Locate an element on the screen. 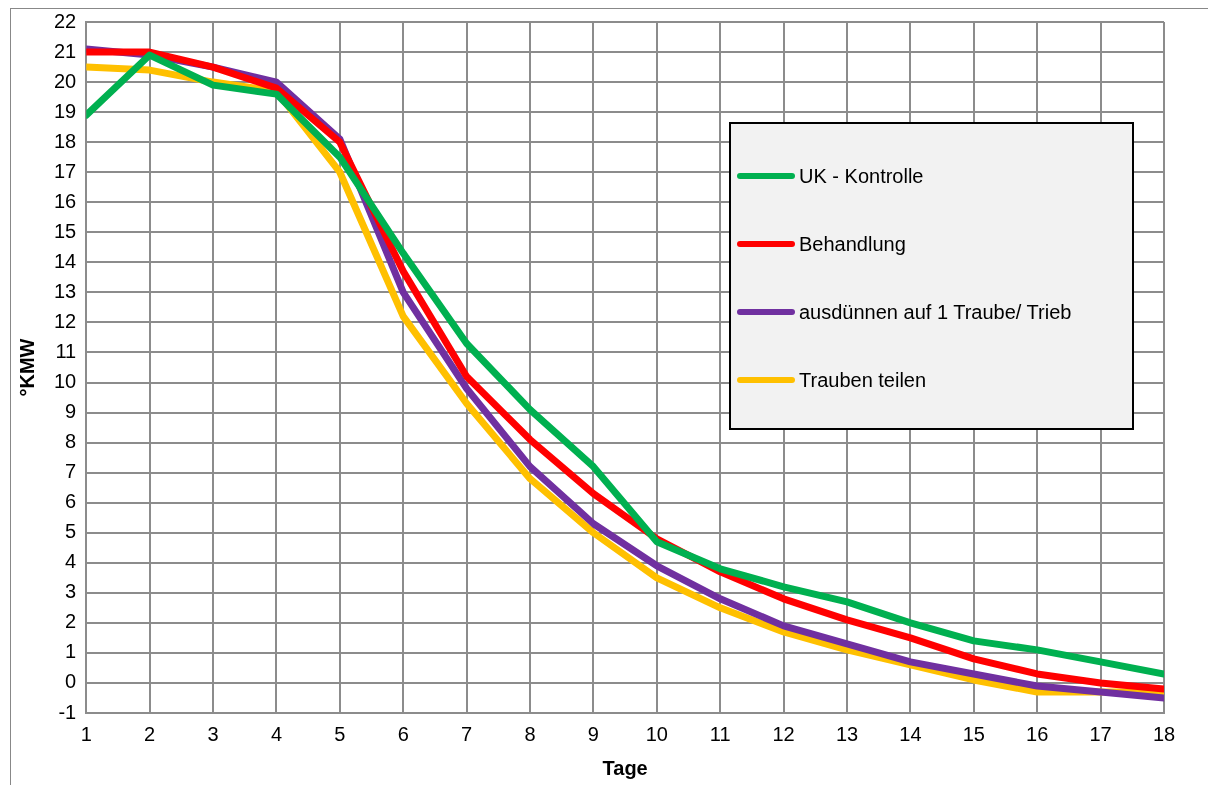  y-tick-label: 21 is located at coordinates (65, 50).